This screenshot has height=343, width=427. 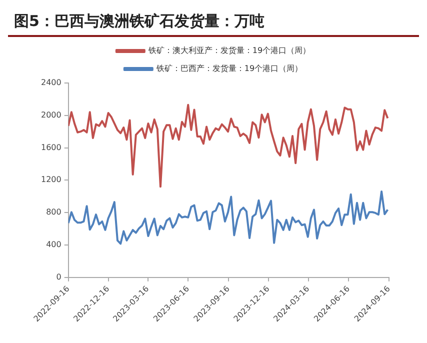 What do you see at coordinates (54, 245) in the screenshot?
I see `y-tick-label: 400` at bounding box center [54, 245].